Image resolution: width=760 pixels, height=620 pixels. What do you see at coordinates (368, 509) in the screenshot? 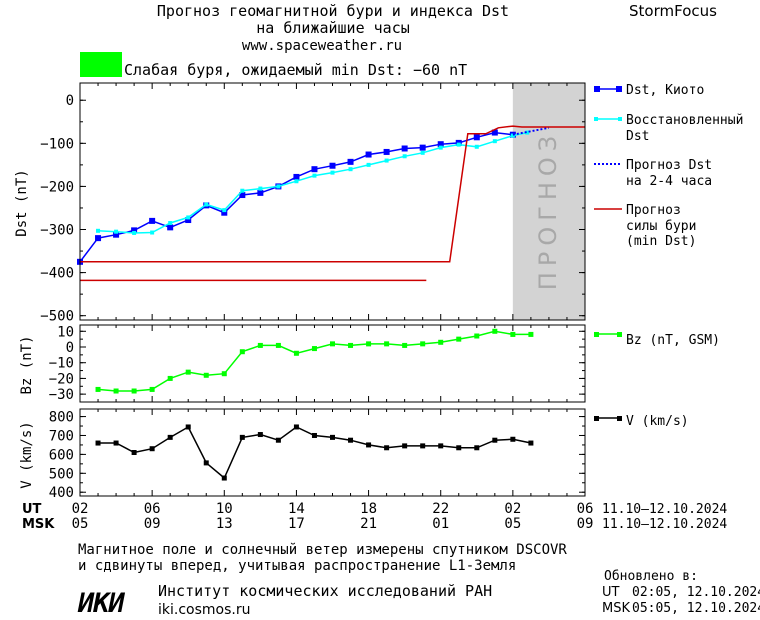
I see `ut-tick-label: 18` at bounding box center [368, 509].